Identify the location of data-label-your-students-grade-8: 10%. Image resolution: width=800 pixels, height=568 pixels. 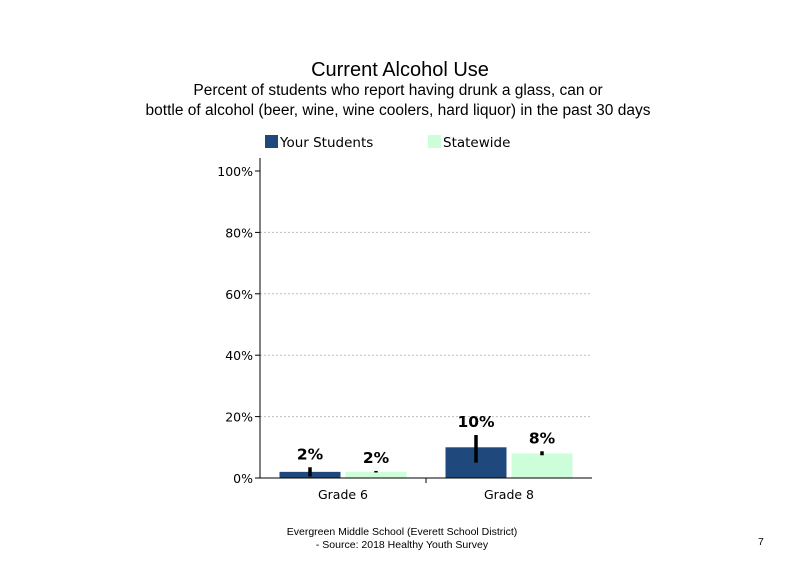
(476, 422).